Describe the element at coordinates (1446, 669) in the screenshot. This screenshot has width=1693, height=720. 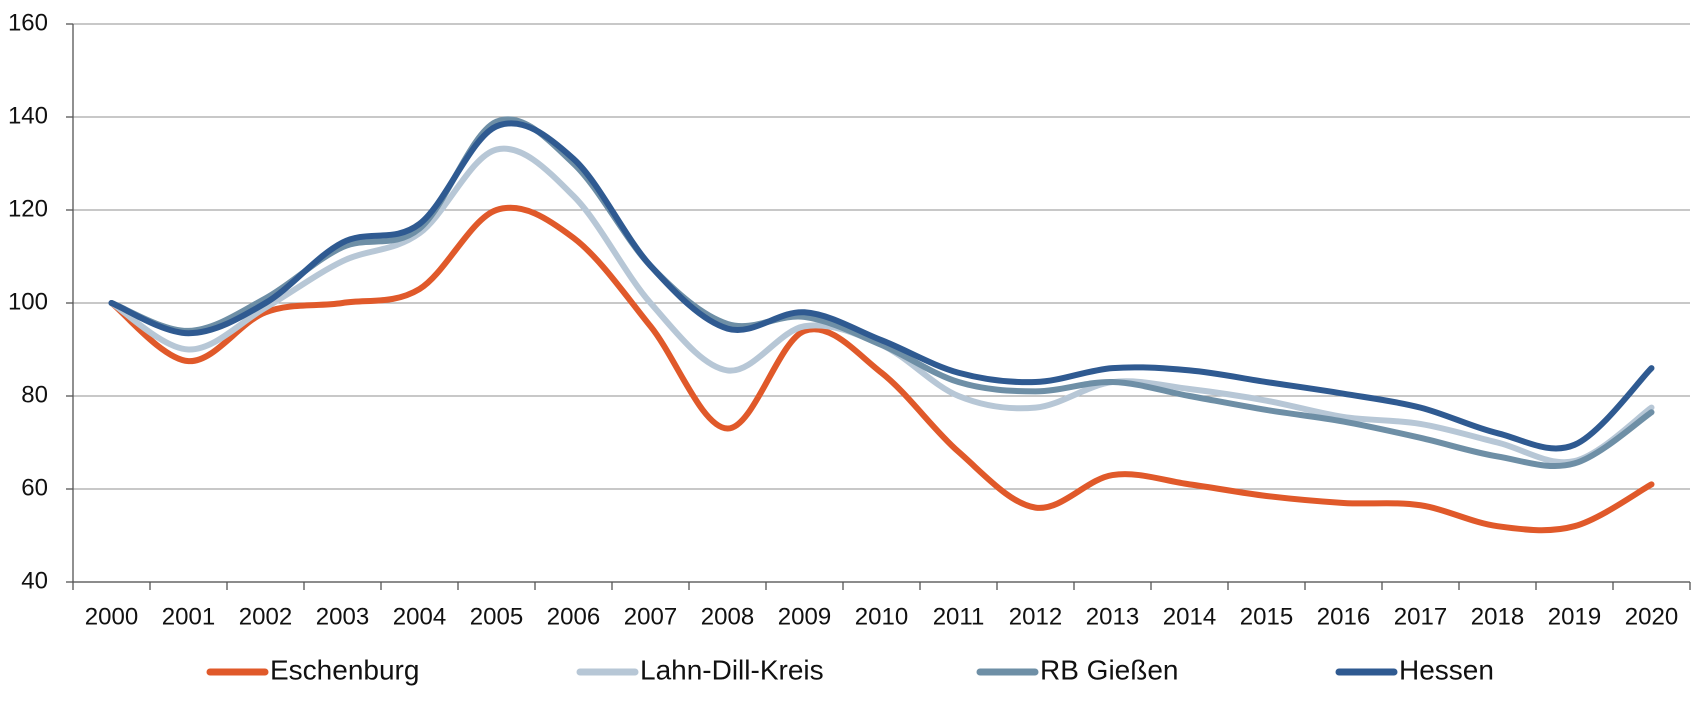
I see `legend-label: Hessen` at that location.